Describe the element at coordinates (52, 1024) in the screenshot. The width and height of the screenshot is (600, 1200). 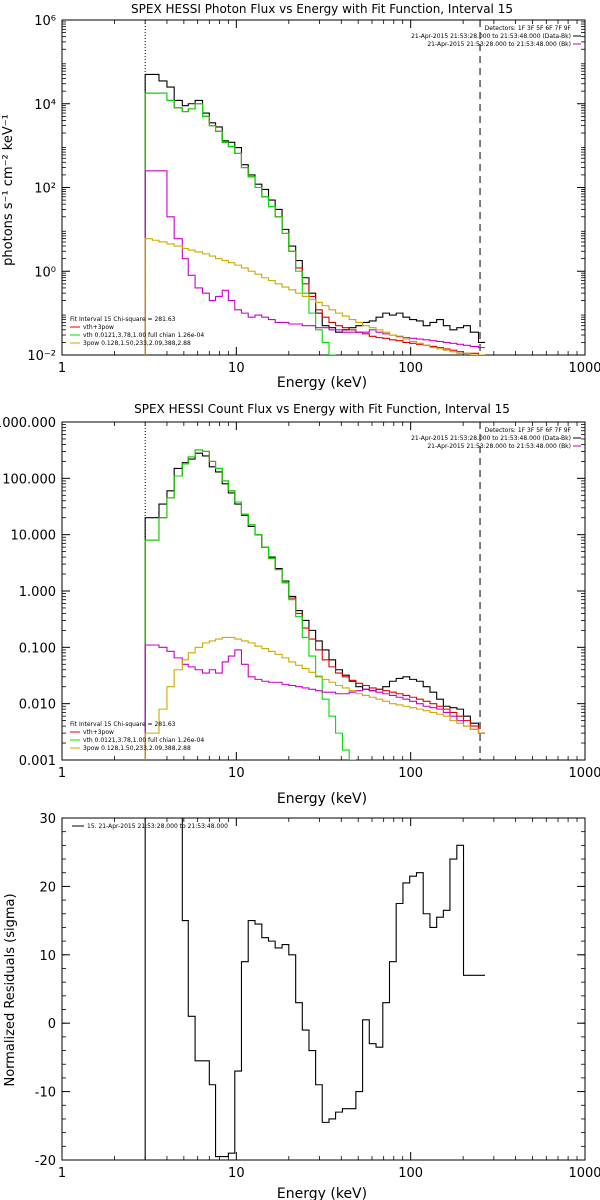
I see `residuals-y-tick-label: 0` at that location.